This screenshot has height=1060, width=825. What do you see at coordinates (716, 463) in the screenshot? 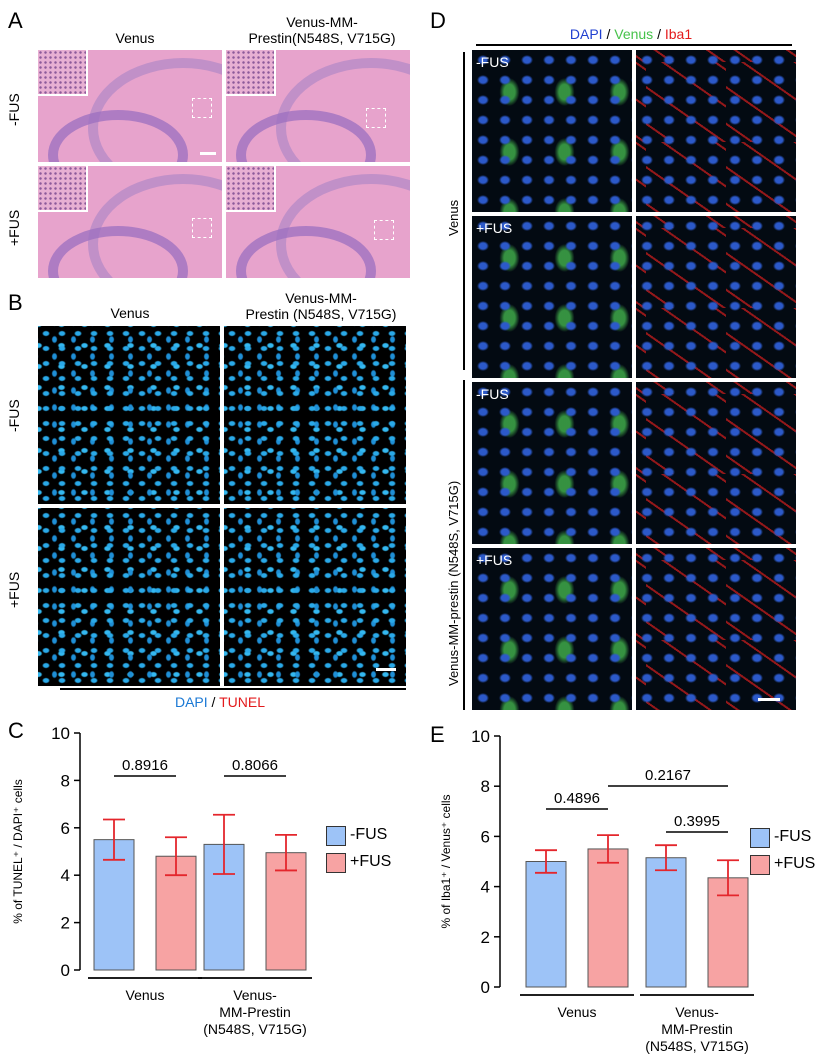
I see `fluo-image-prestin-minus-fus-red` at bounding box center [716, 463].